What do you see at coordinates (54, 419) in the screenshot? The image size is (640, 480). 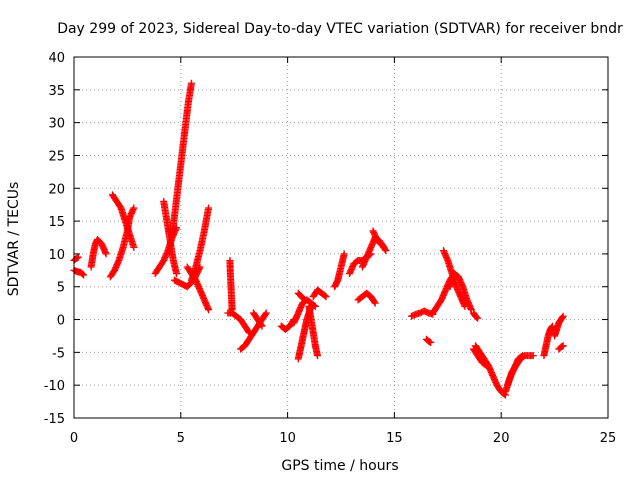 I see `y-tick-label: -15` at bounding box center [54, 419].